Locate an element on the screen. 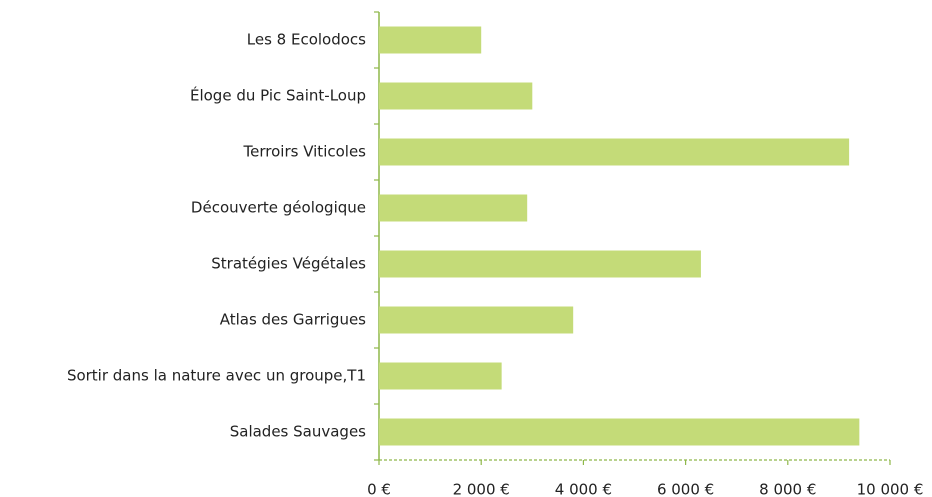  y-tick-label: Salades Sauvages is located at coordinates (298, 432).